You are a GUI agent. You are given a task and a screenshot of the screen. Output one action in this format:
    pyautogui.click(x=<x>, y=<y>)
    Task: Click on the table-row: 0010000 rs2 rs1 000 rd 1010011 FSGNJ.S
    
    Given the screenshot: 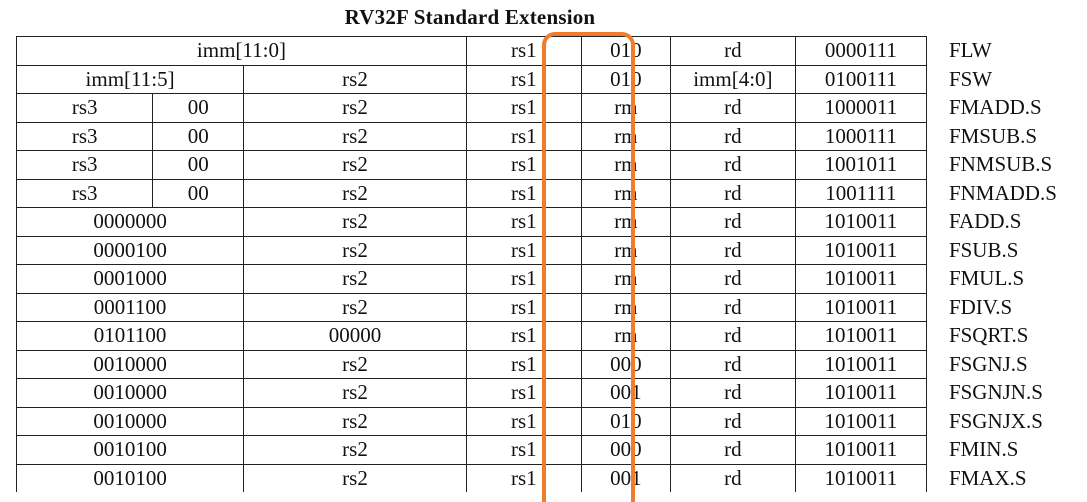 What is the action you would take?
    pyautogui.click(x=551, y=364)
    